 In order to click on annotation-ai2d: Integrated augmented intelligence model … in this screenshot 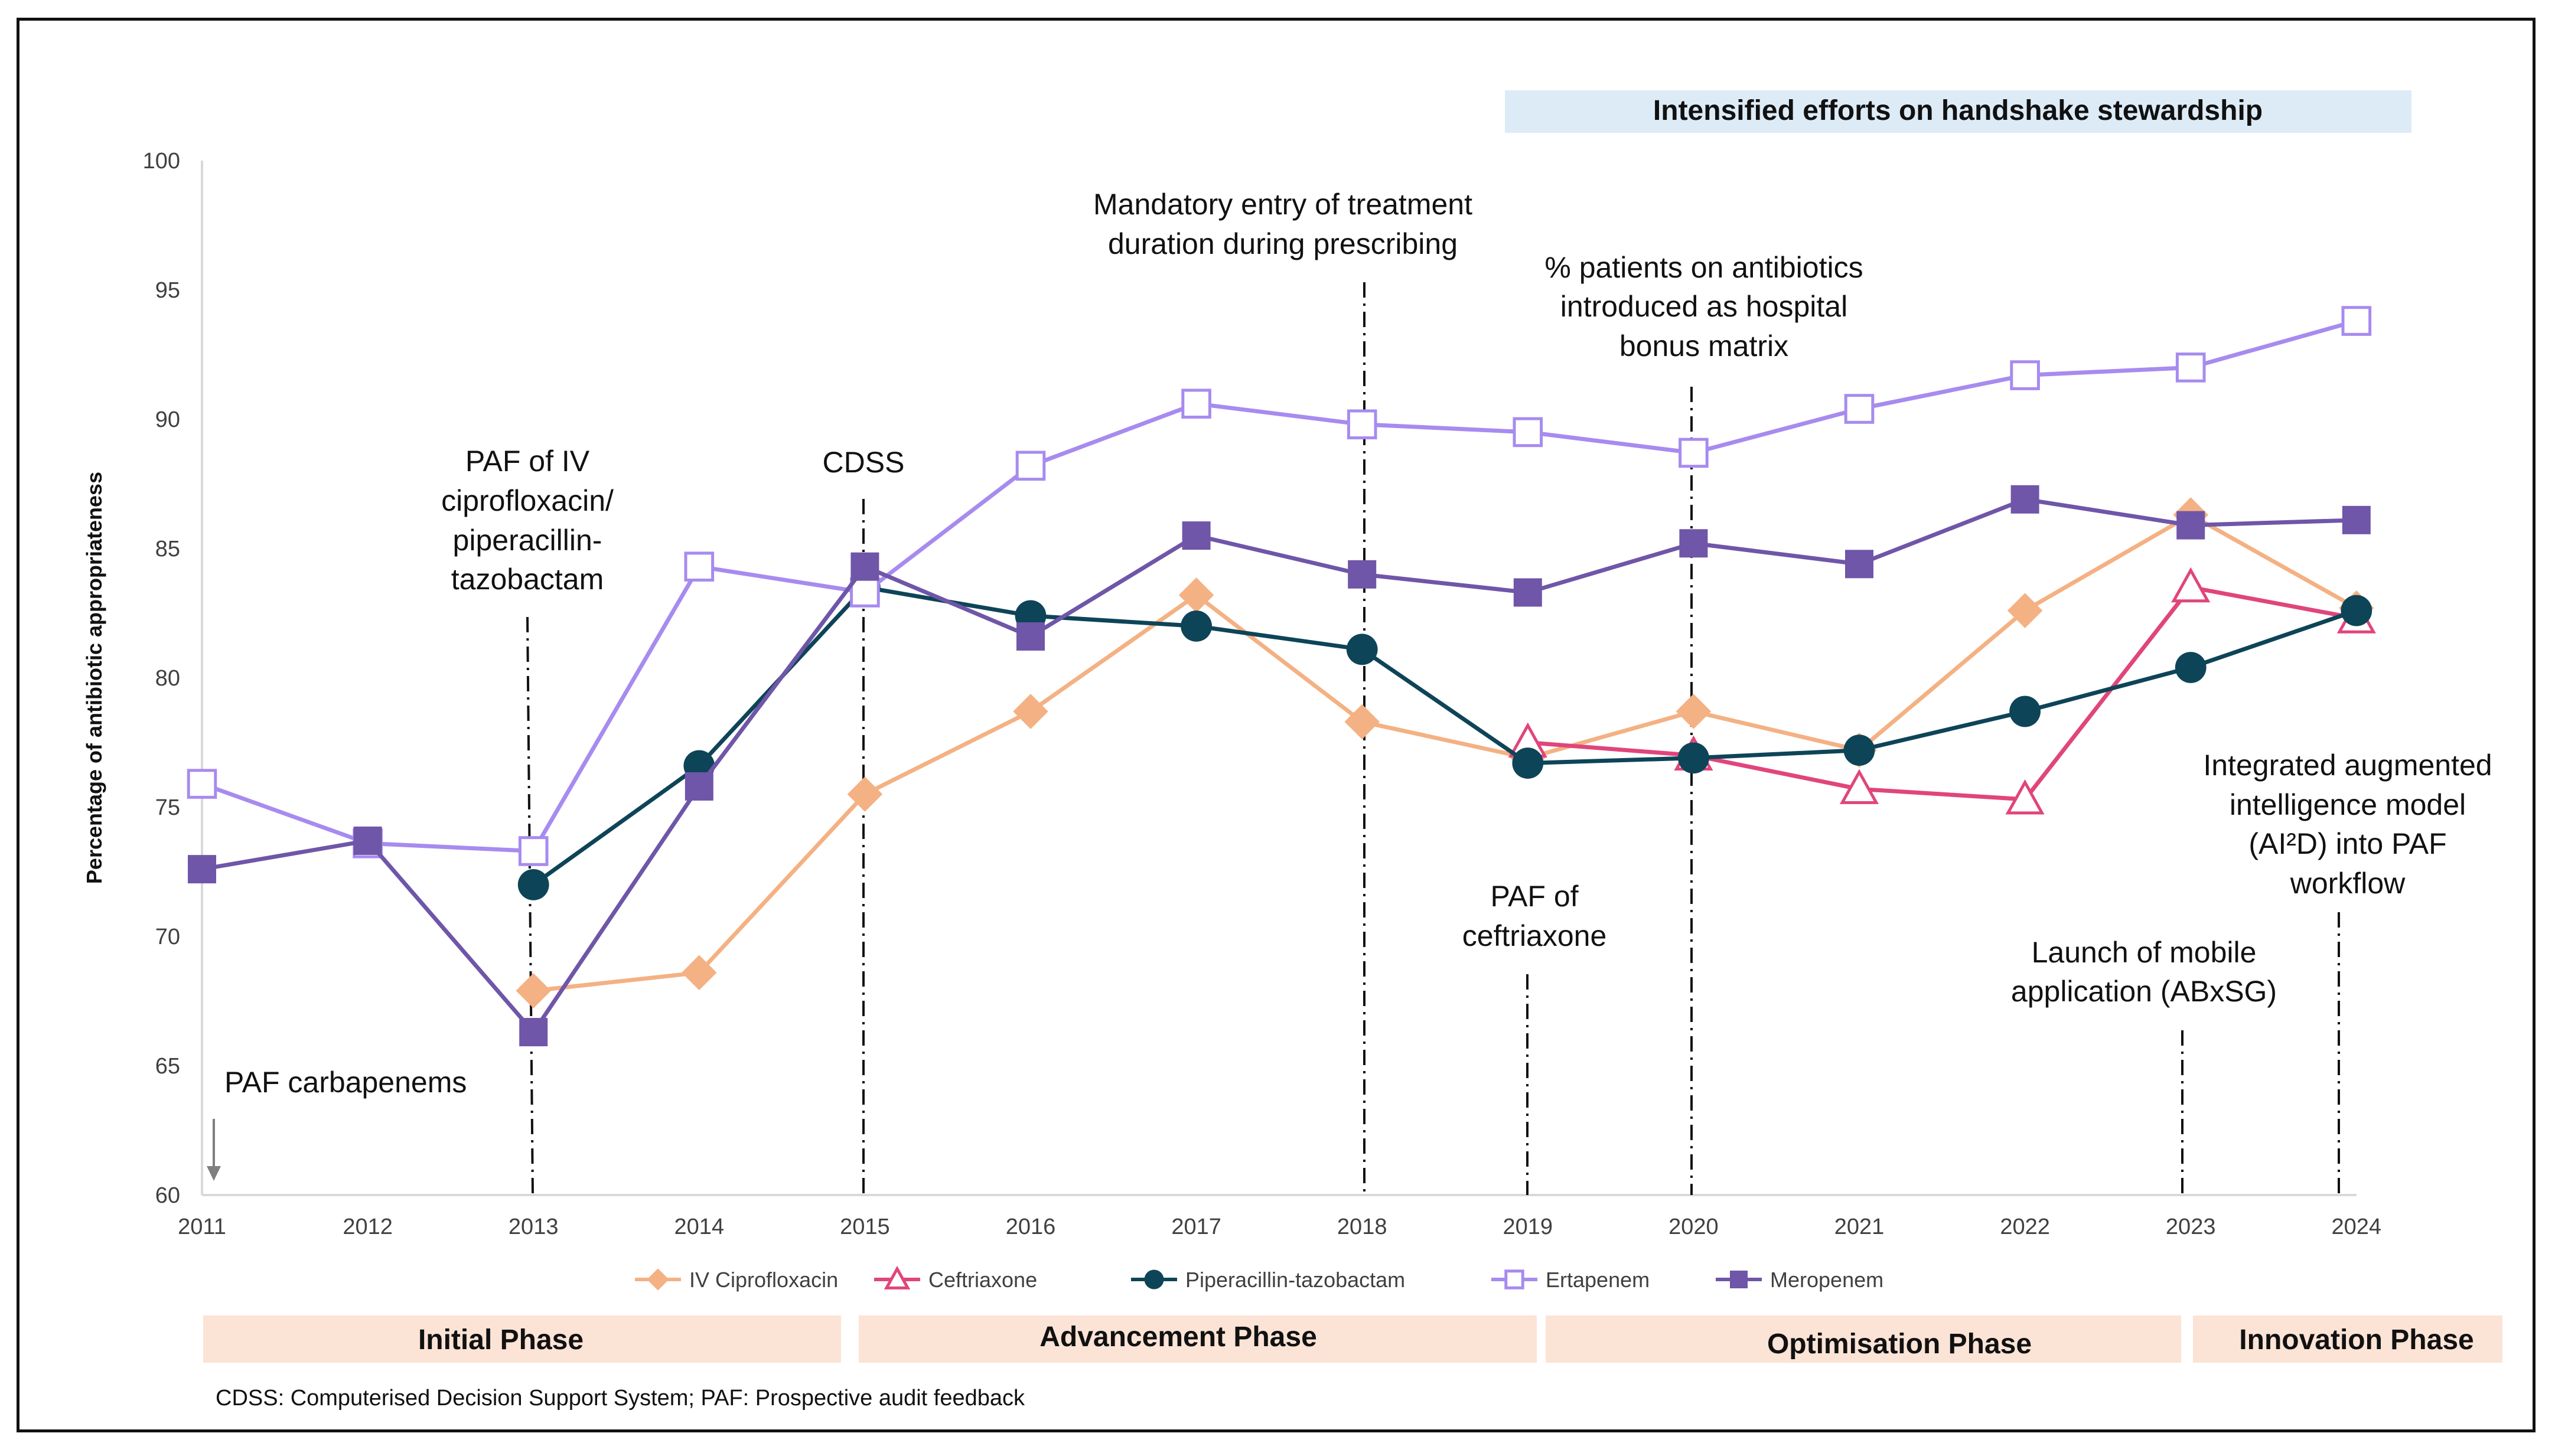, I will do `click(2347, 824)`.